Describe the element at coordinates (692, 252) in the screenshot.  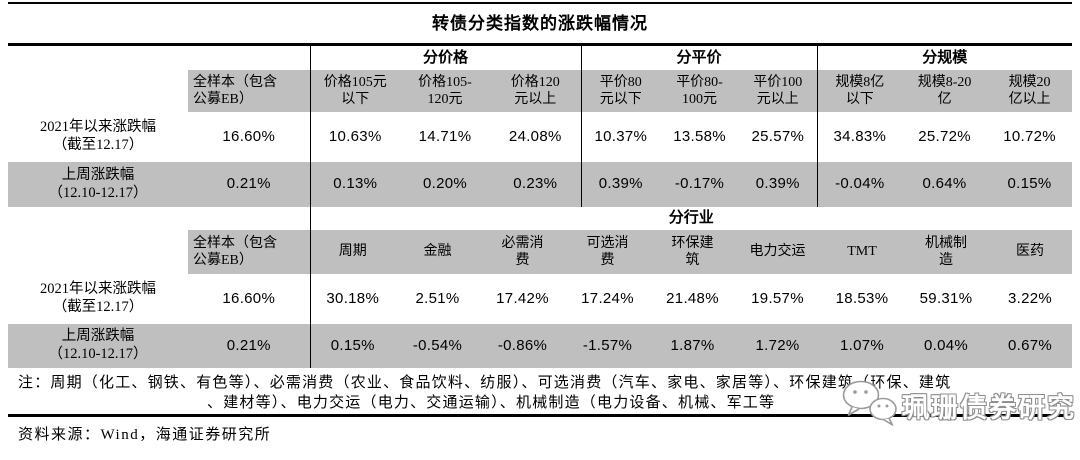
I see `col-header-env-construction: 环保建 筑` at that location.